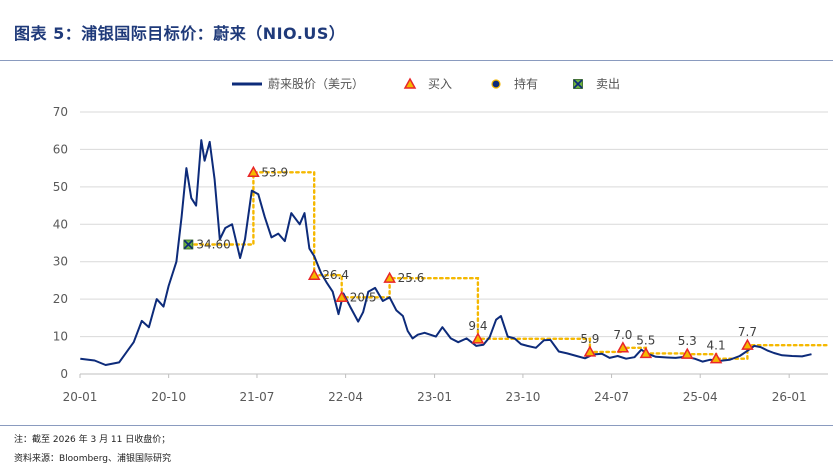  I want to click on rating-label: 9.4, so click(477, 326).